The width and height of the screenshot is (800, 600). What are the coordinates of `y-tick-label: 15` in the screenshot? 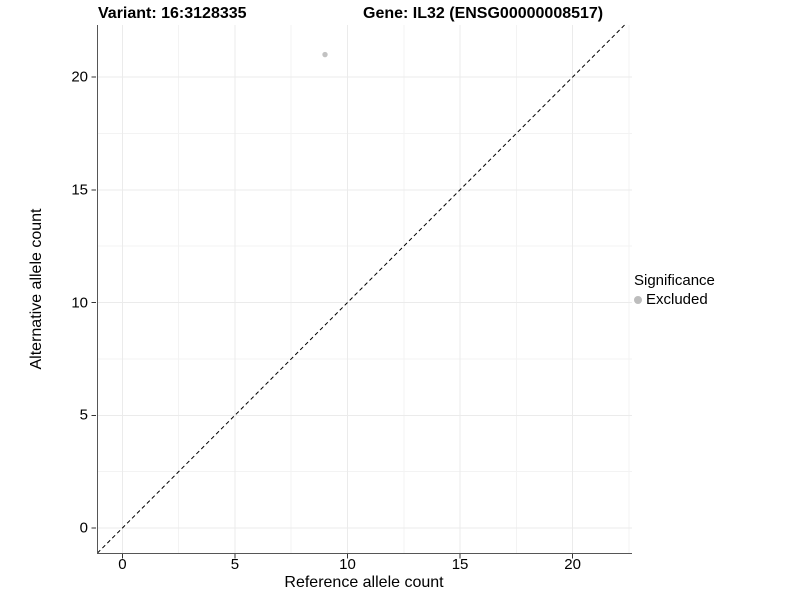 It's located at (79, 190).